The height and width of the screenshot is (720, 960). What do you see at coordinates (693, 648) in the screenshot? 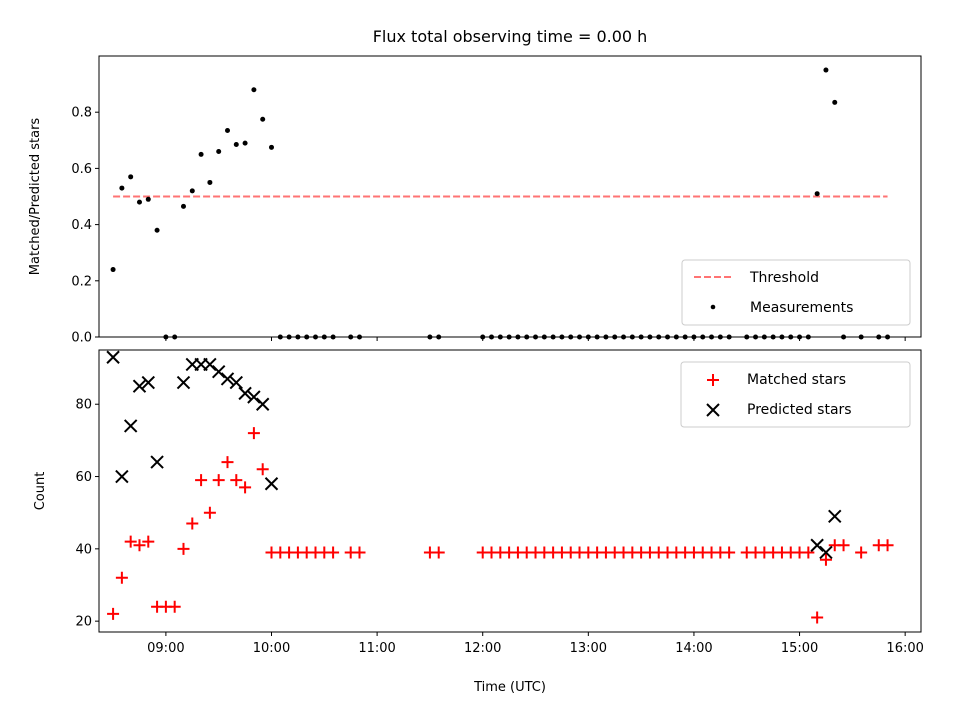
I see `x-tick-label: 14:00` at bounding box center [693, 648].